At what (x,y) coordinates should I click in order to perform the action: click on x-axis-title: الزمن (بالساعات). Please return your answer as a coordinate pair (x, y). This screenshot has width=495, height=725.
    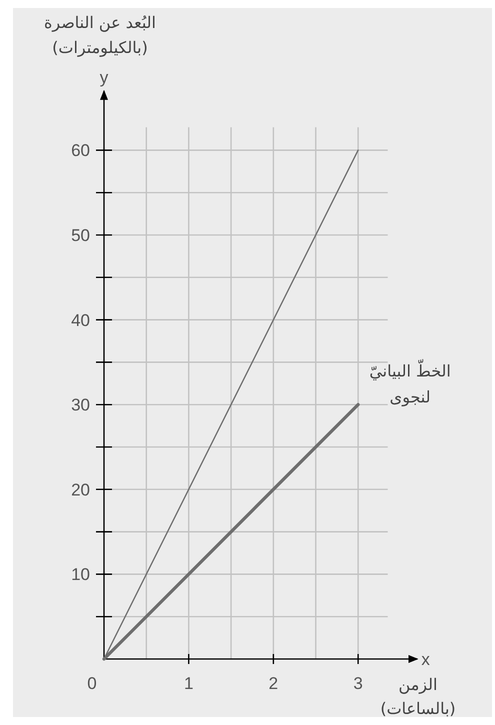
    Looking at the image, I should click on (418, 696).